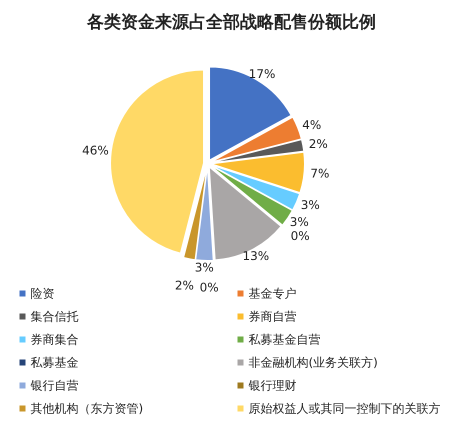  I want to click on legend-label: 银行理财, so click(272, 385).